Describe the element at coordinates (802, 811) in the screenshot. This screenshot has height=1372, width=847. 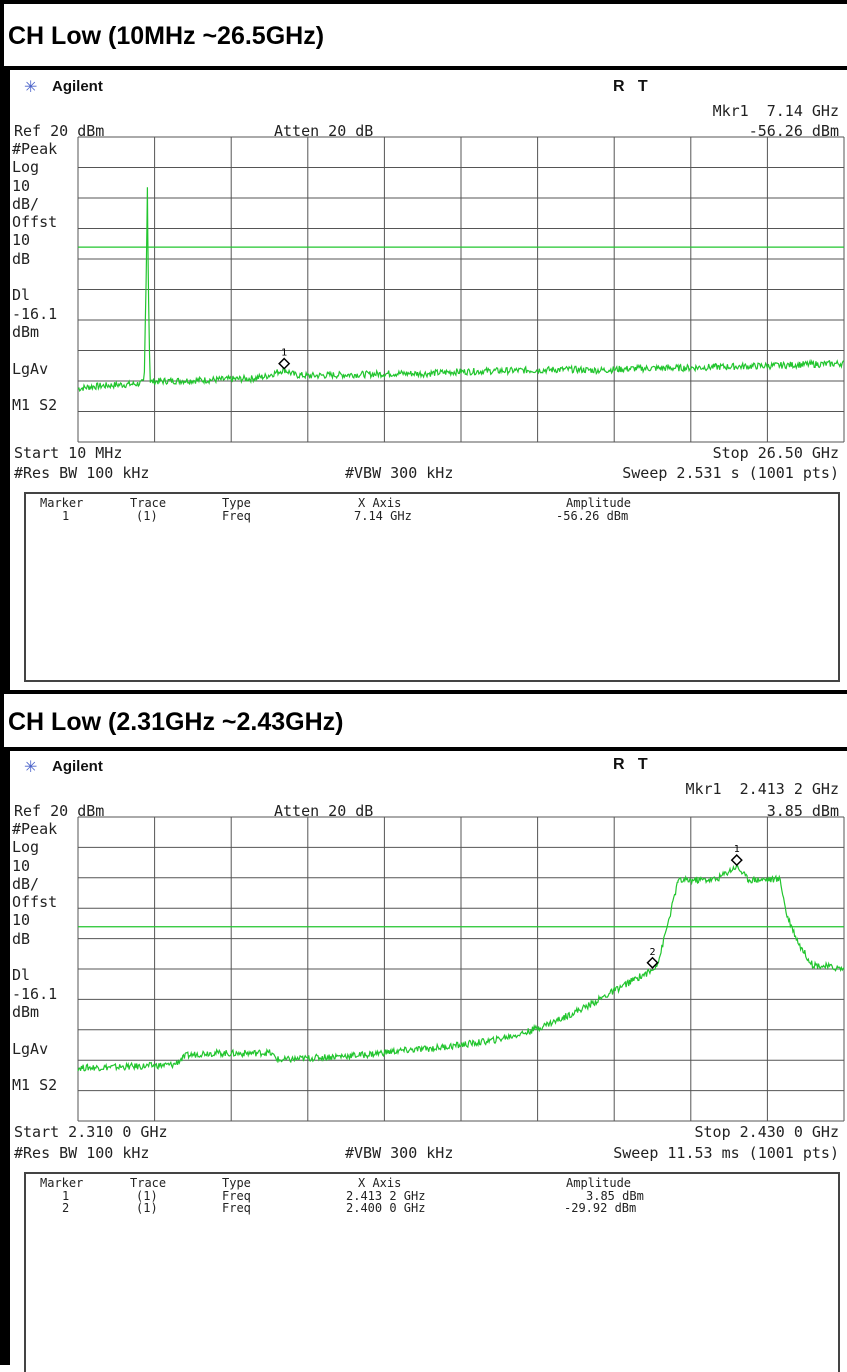
I see `marker-amplitude-readout: 3.85 dBm` at that location.